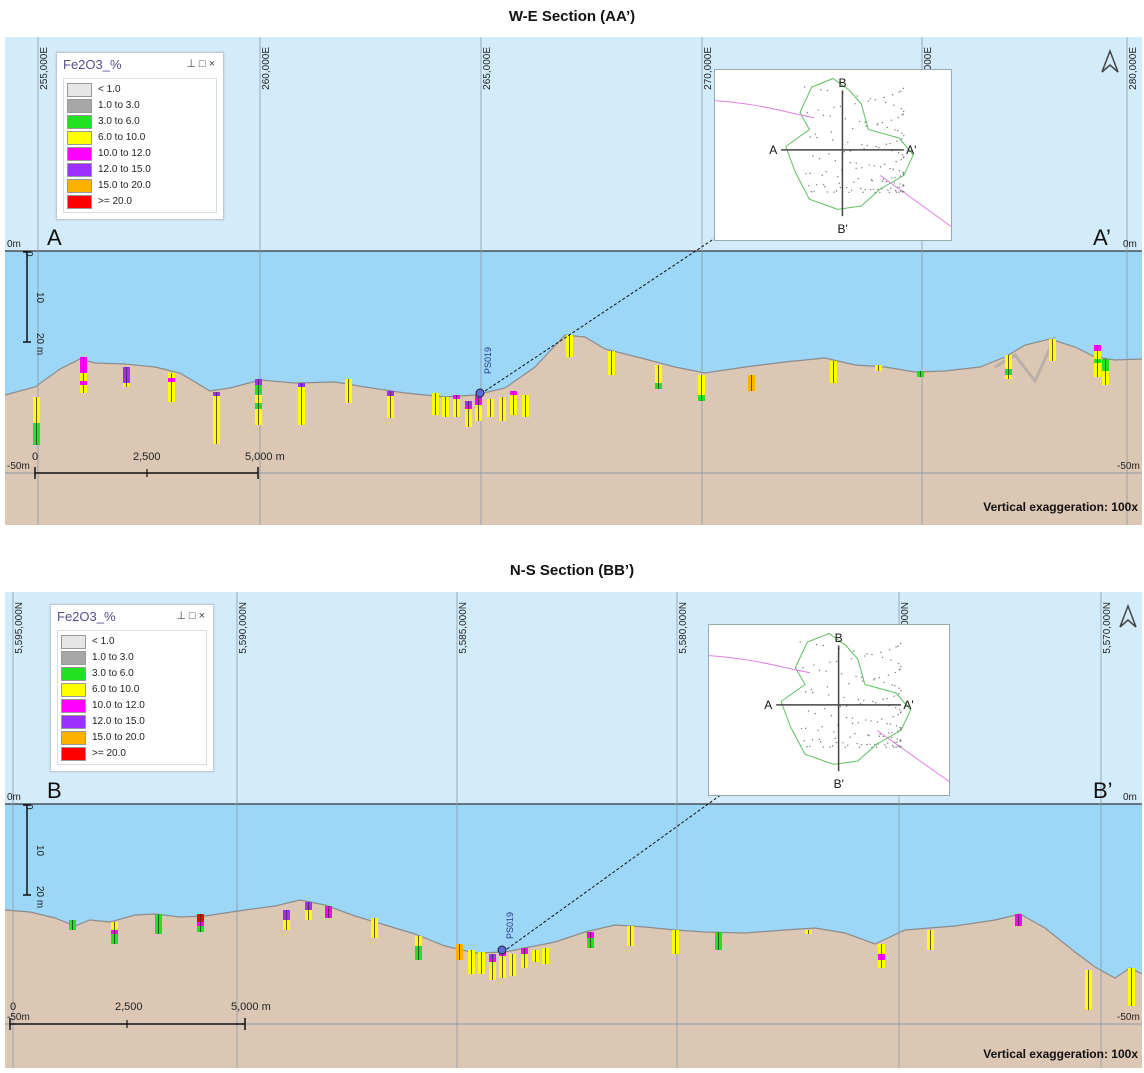 This screenshot has height=1073, width=1144. Describe the element at coordinates (139, 185) in the screenshot. I see `legend-item: 15.0 to 20.0` at that location.